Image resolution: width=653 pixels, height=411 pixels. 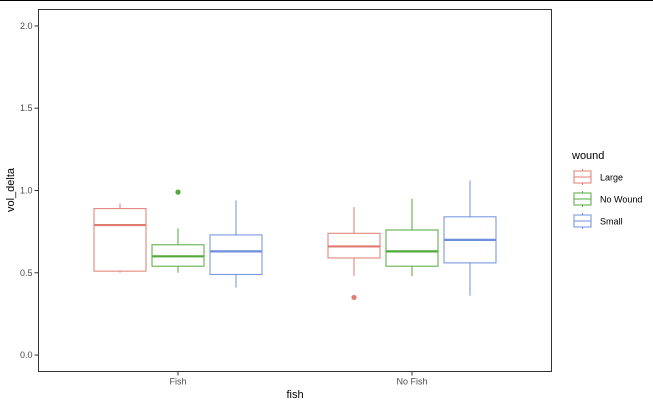 What do you see at coordinates (26, 355) in the screenshot?
I see `y-tick-label: 0.0` at bounding box center [26, 355].